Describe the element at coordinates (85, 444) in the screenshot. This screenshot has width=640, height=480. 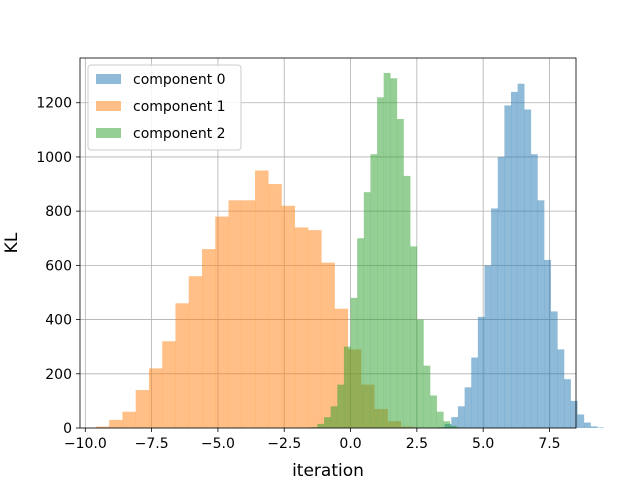
I see `x-tick-label: −10.0` at that location.